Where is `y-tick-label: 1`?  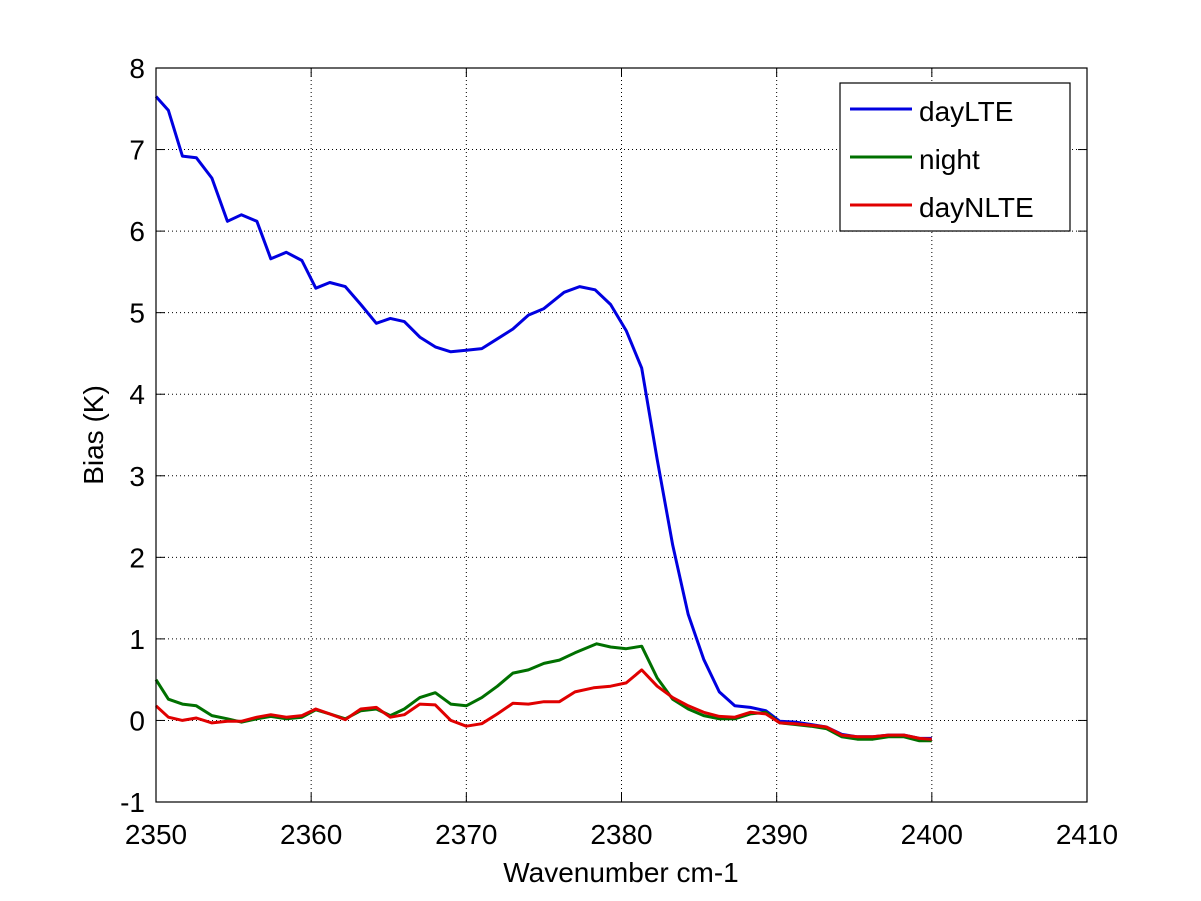 y-tick-label: 1 is located at coordinates (137, 639).